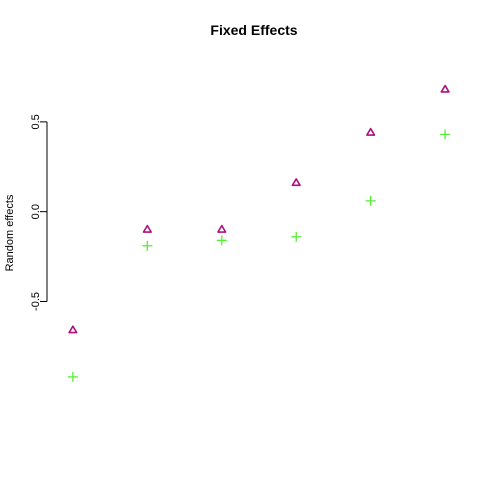 The width and height of the screenshot is (480, 480). Describe the element at coordinates (10, 232) in the screenshot. I see `y-axis-label: Random effects` at that location.